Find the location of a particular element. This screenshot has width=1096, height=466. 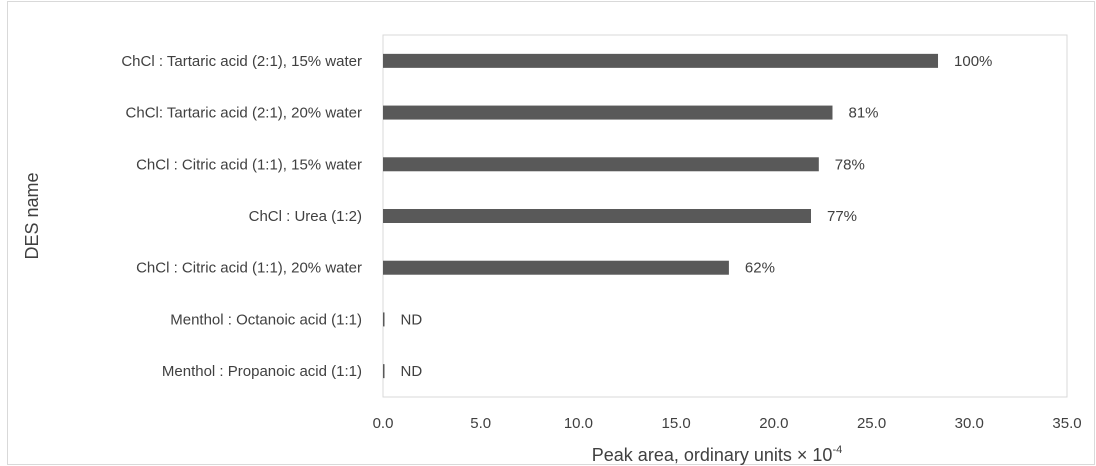

category-label: ChCl: Tartaric acid (2:1), 20% water is located at coordinates (244, 113).